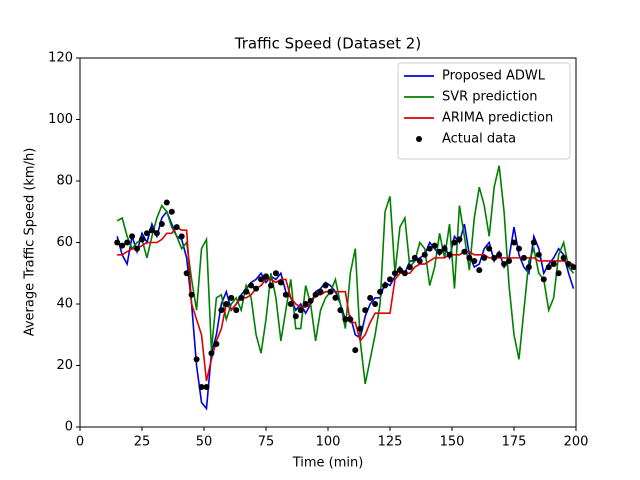 This screenshot has width=640, height=480. What do you see at coordinates (327, 44) in the screenshot?
I see `chart-title: Traffic Speed (Dataset 2)` at bounding box center [327, 44].